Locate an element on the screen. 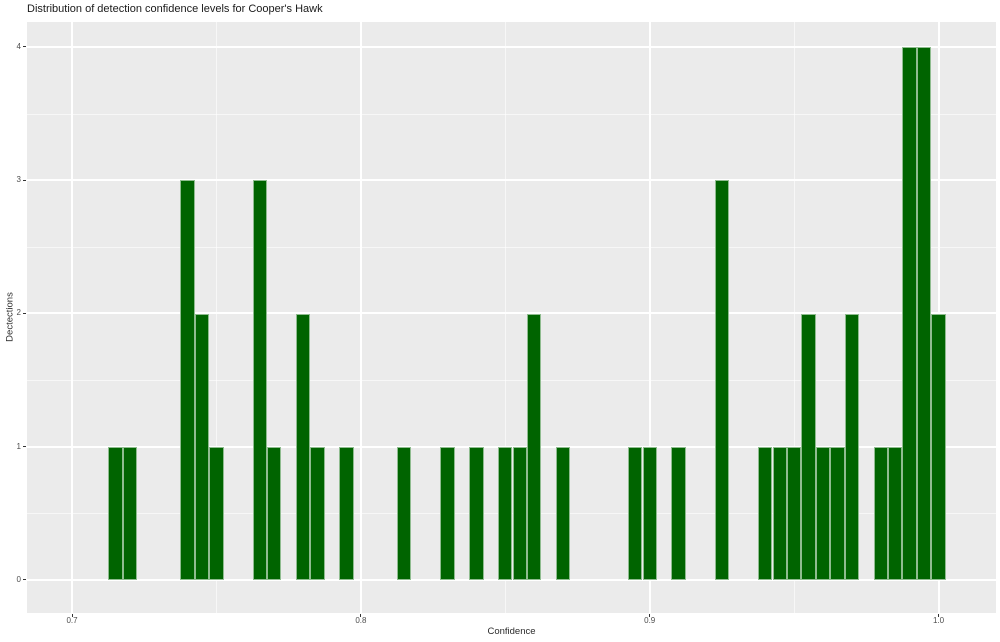  x-tick-label: 0.9 is located at coordinates (650, 620).